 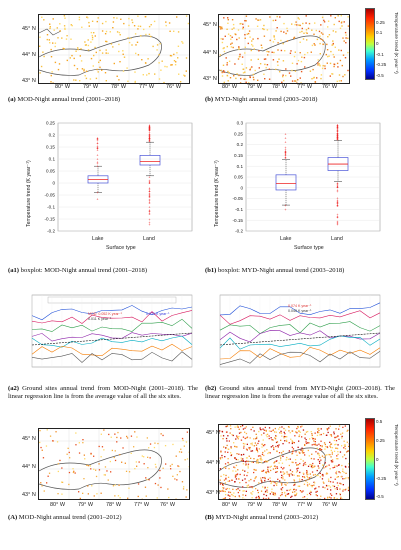 What do you see at coordinates (51, 207) in the screenshot?
I see `y-tick-label: -0.1` at bounding box center [51, 207].